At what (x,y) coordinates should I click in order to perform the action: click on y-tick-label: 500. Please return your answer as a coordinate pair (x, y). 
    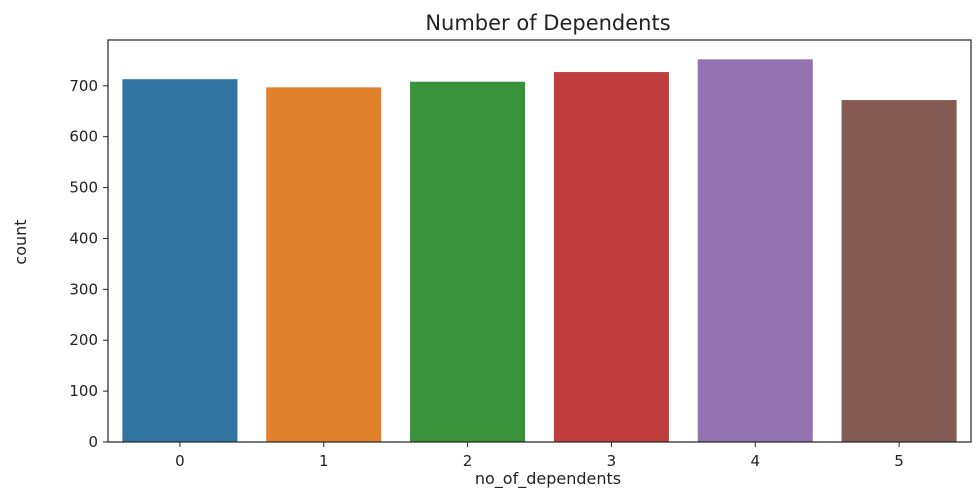
    Looking at the image, I should click on (83, 188).